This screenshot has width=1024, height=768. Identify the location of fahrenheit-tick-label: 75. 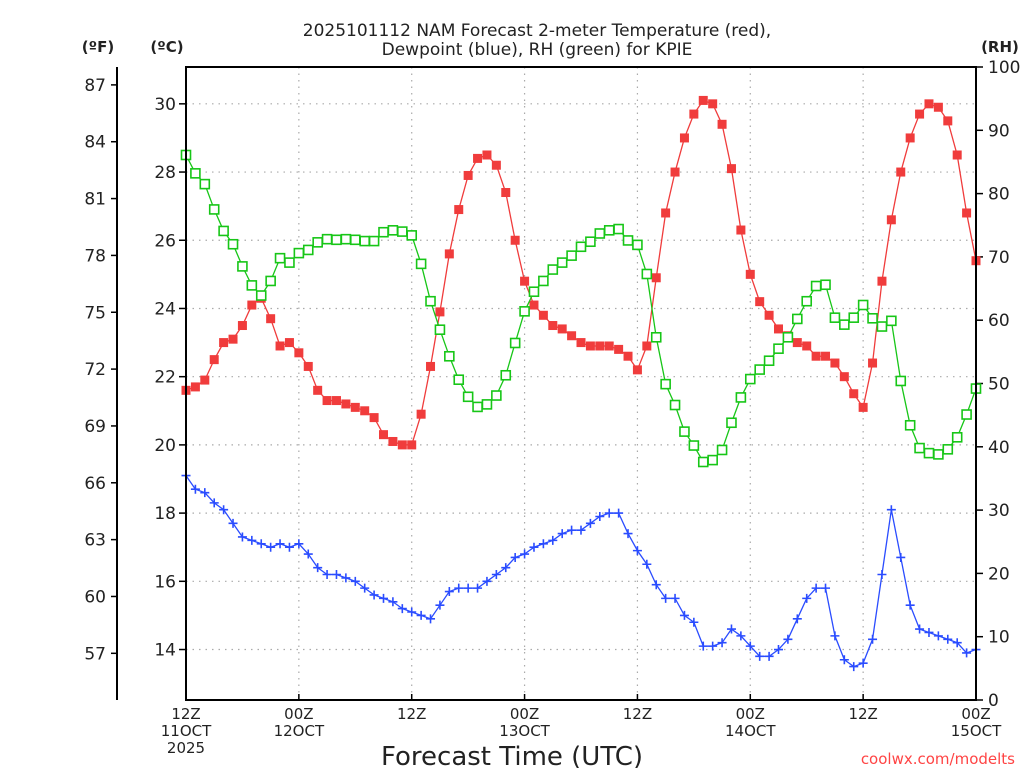
(95, 313).